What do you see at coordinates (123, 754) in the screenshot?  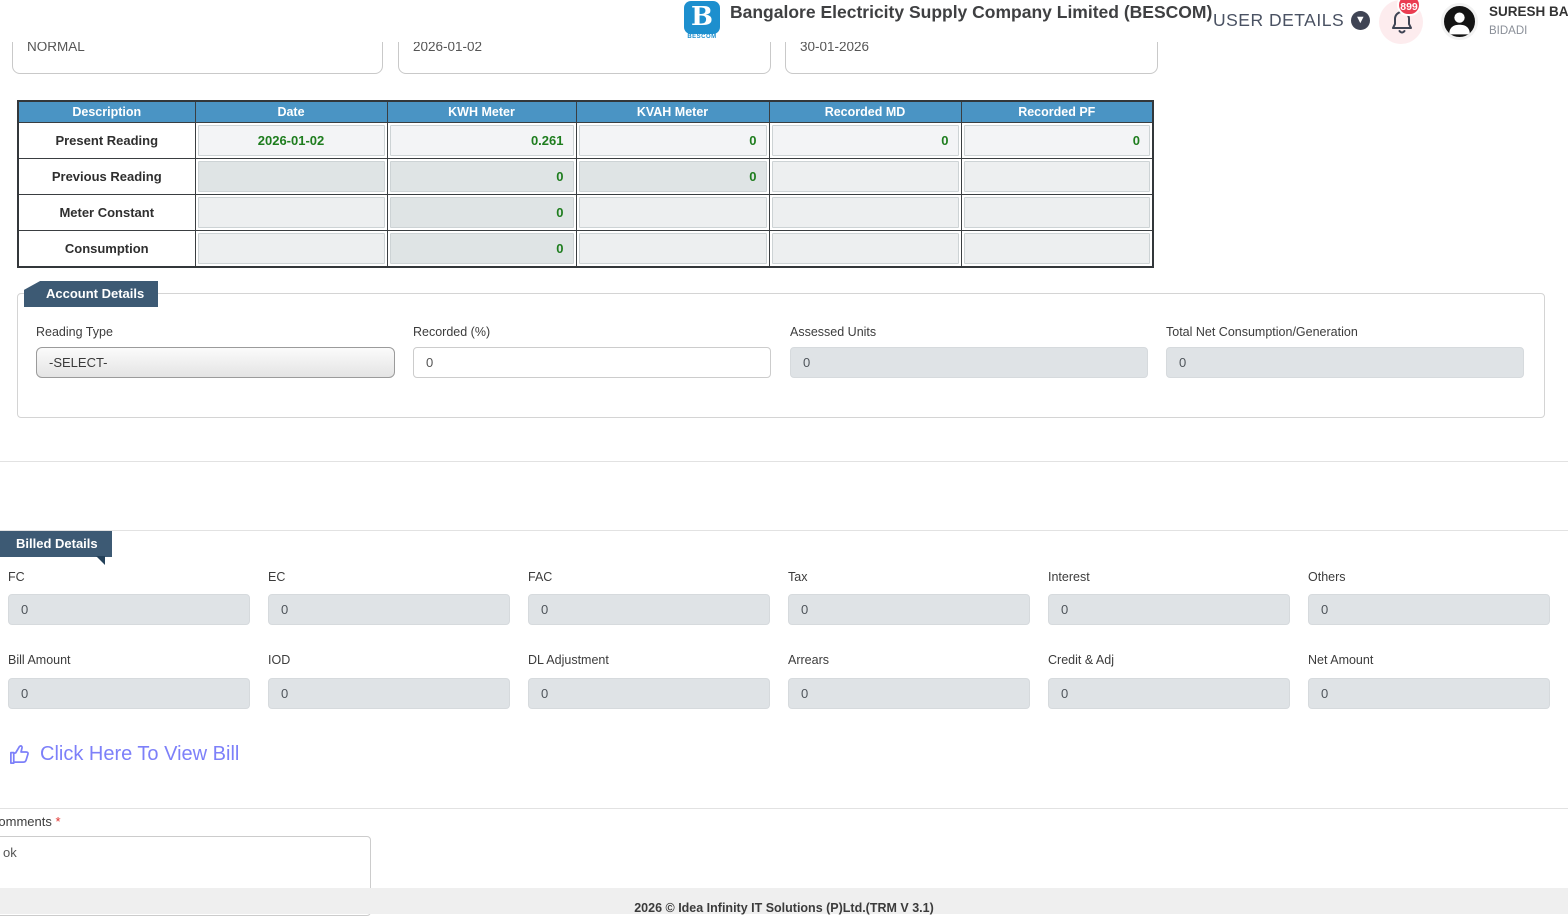 I see `view-bill-link: Click Here To View Bill` at bounding box center [123, 754].